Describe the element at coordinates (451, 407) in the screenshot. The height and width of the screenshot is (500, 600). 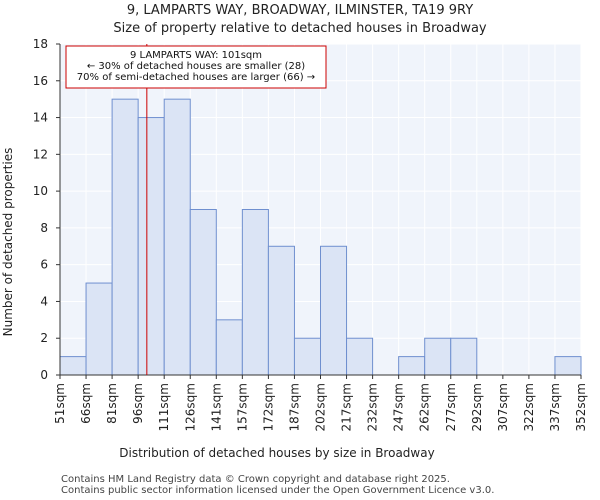
I see `x-tick-label: 277sqm` at that location.